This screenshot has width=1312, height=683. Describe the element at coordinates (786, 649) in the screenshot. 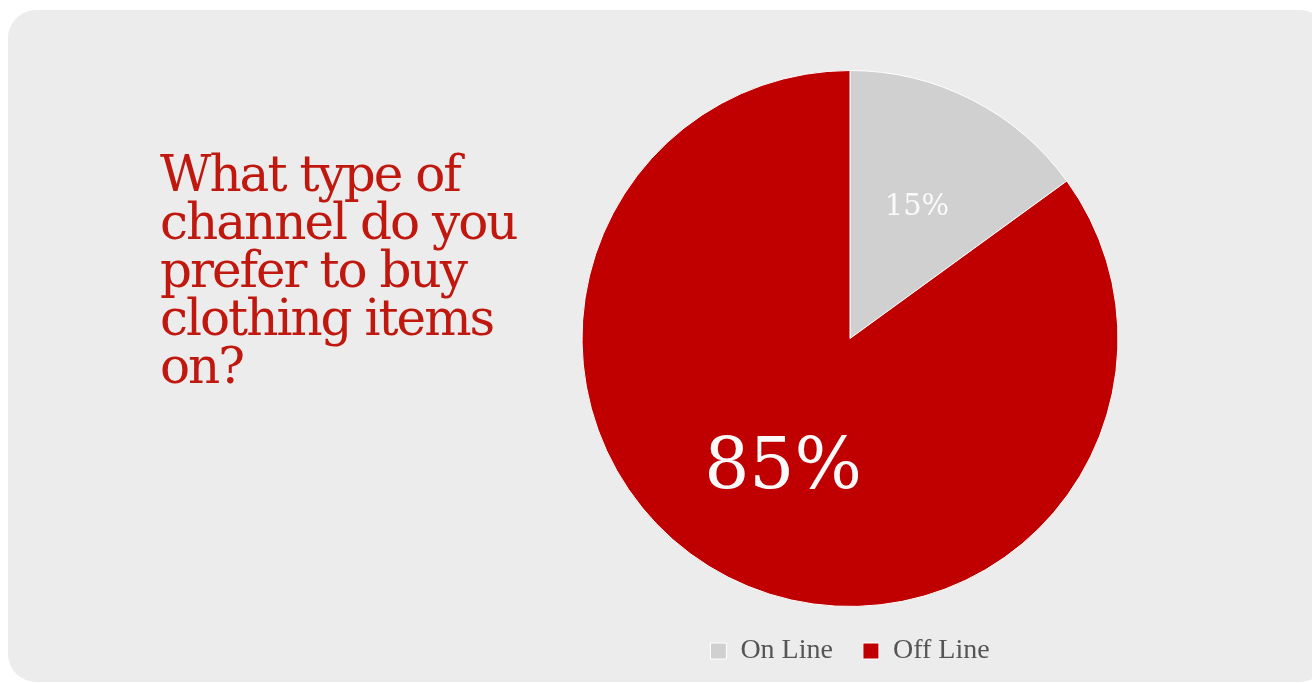

I see `legend-label: On Line` at that location.